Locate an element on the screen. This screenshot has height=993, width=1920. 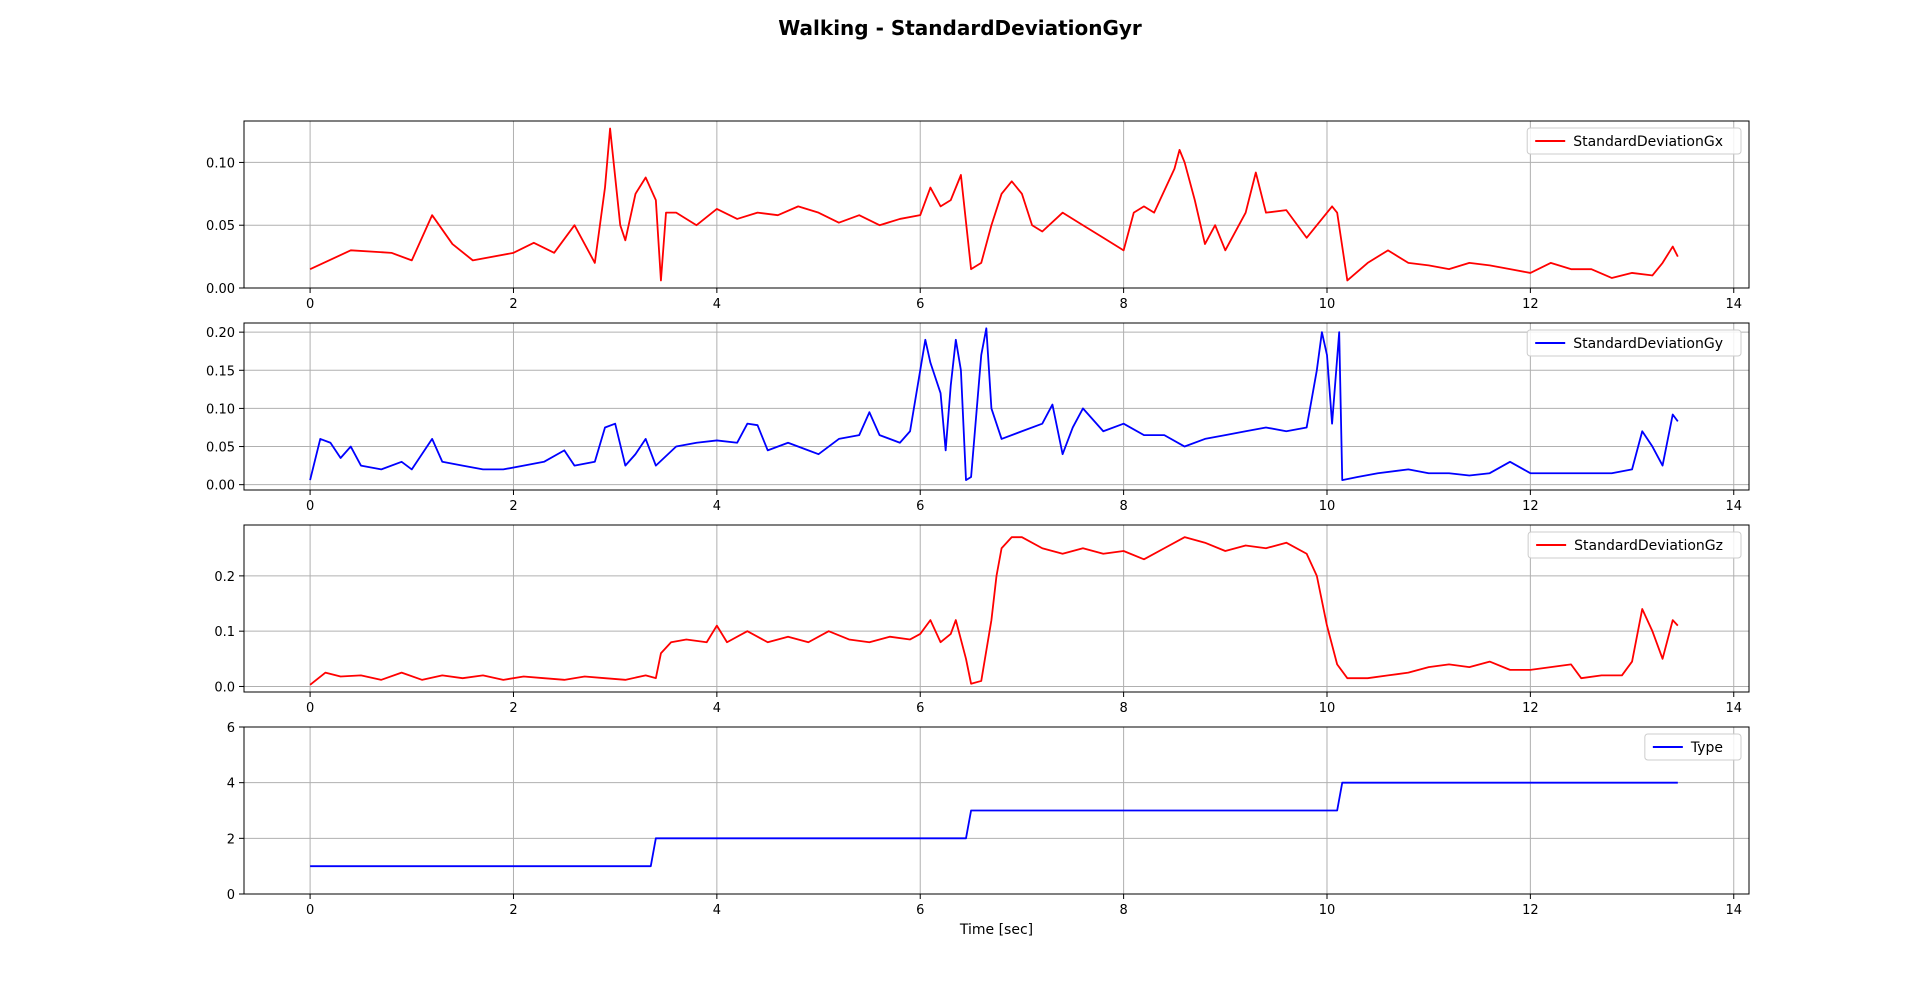
y-tick-label: 6 is located at coordinates (231, 728).